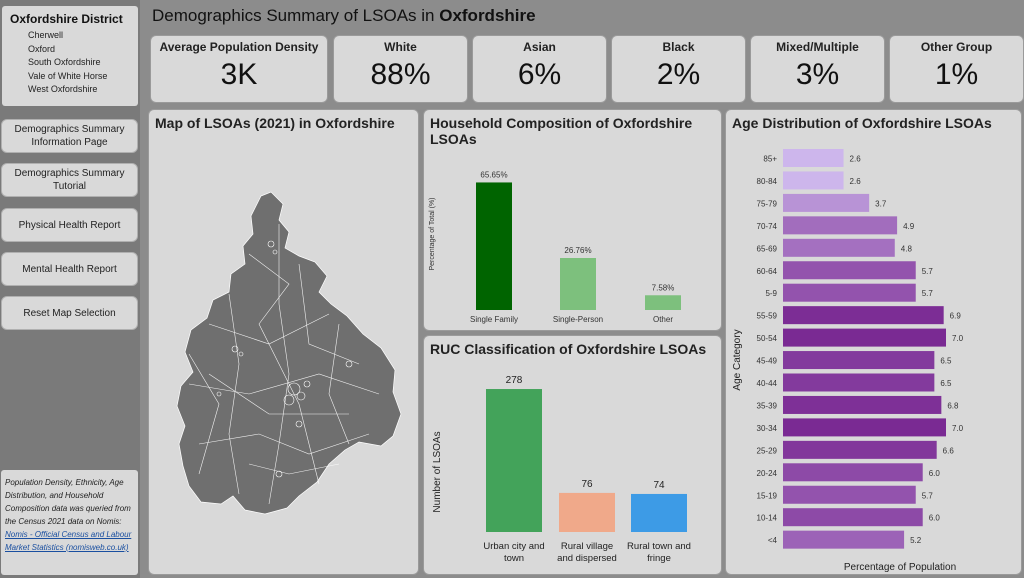  What do you see at coordinates (956, 74) in the screenshot?
I see `kpi-value: 1%` at bounding box center [956, 74].